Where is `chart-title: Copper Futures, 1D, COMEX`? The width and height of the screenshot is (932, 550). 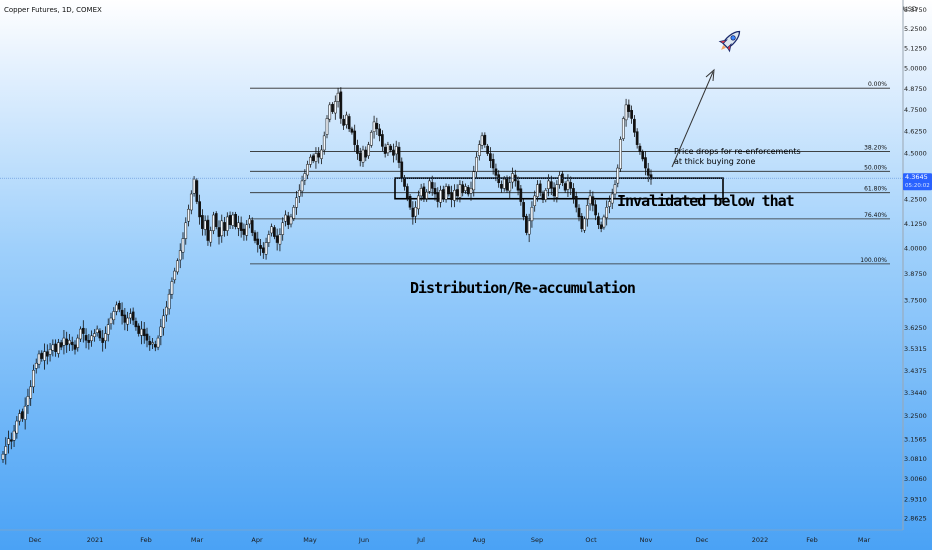
chart-title: Copper Futures, 1D, COMEX is located at coordinates (53, 10).